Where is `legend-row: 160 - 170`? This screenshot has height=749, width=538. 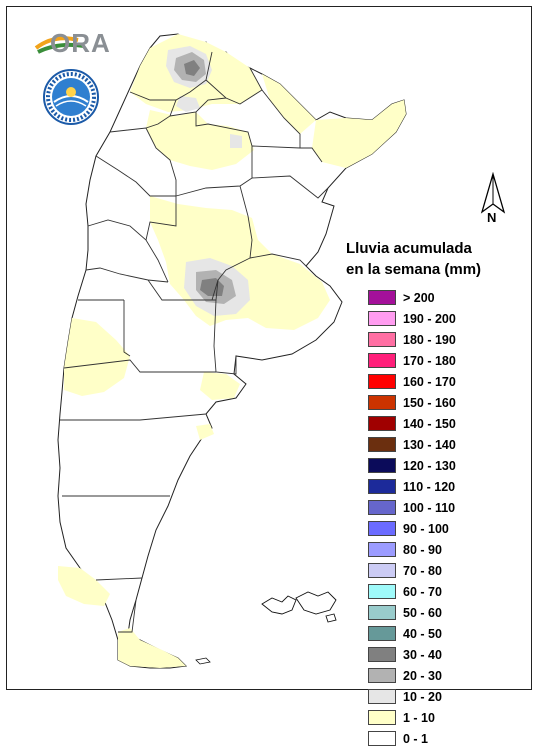 legend-row: 160 - 170 is located at coordinates (412, 381).